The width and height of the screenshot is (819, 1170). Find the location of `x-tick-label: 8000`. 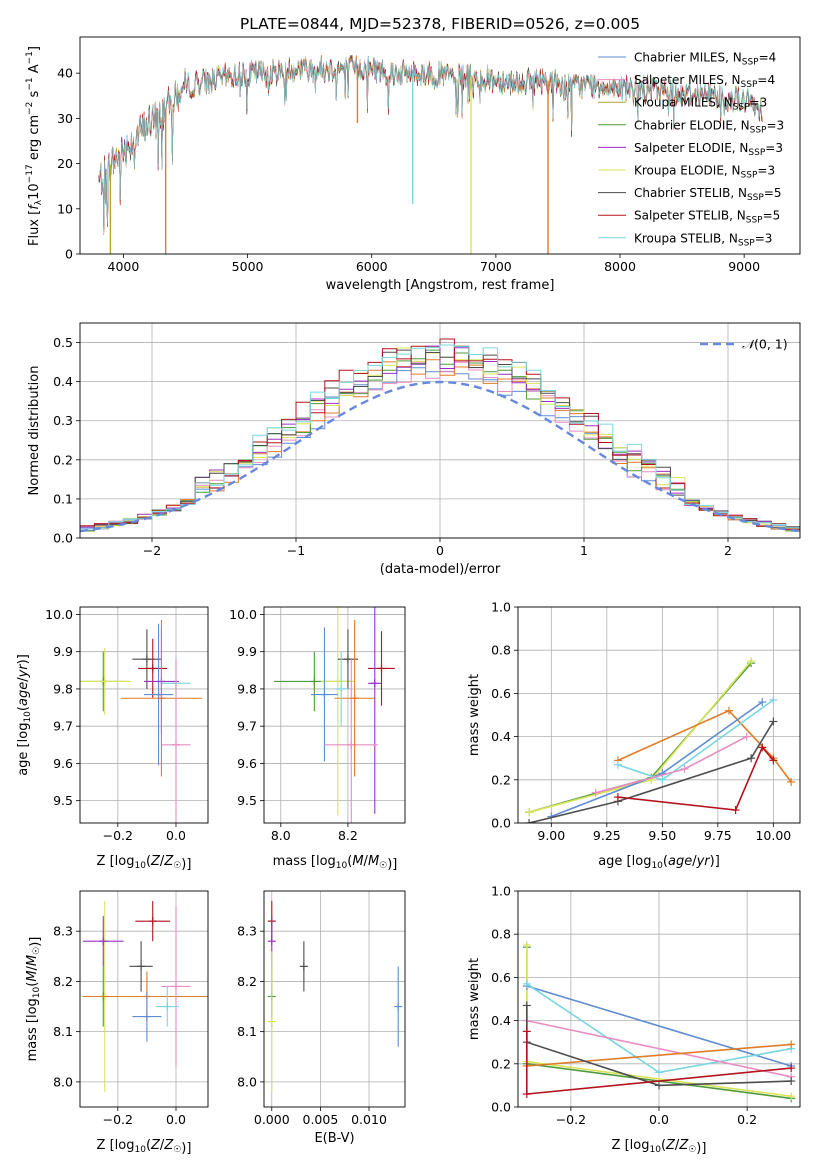

x-tick-label: 8000 is located at coordinates (620, 266).